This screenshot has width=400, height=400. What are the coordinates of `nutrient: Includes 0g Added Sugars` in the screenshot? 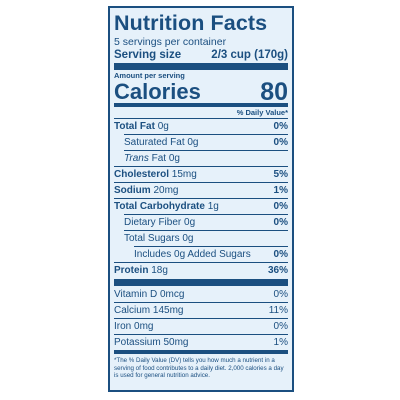 It's located at (192, 254).